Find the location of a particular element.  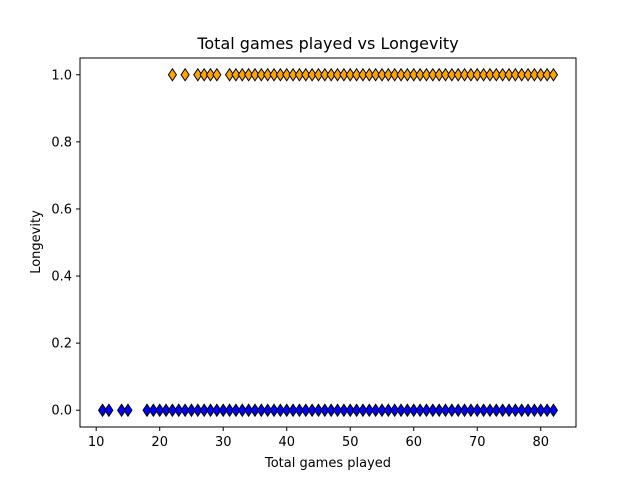

x-tick-label-5: 60 is located at coordinates (413, 442).